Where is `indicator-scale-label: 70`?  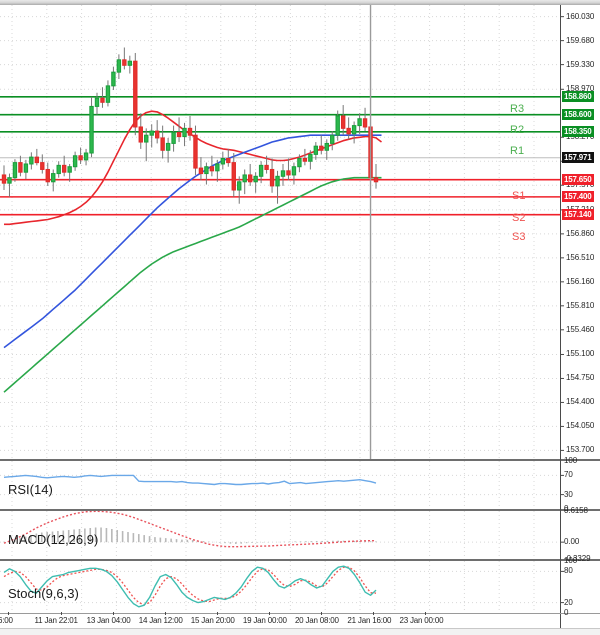 indicator-scale-label: 70 is located at coordinates (568, 475).